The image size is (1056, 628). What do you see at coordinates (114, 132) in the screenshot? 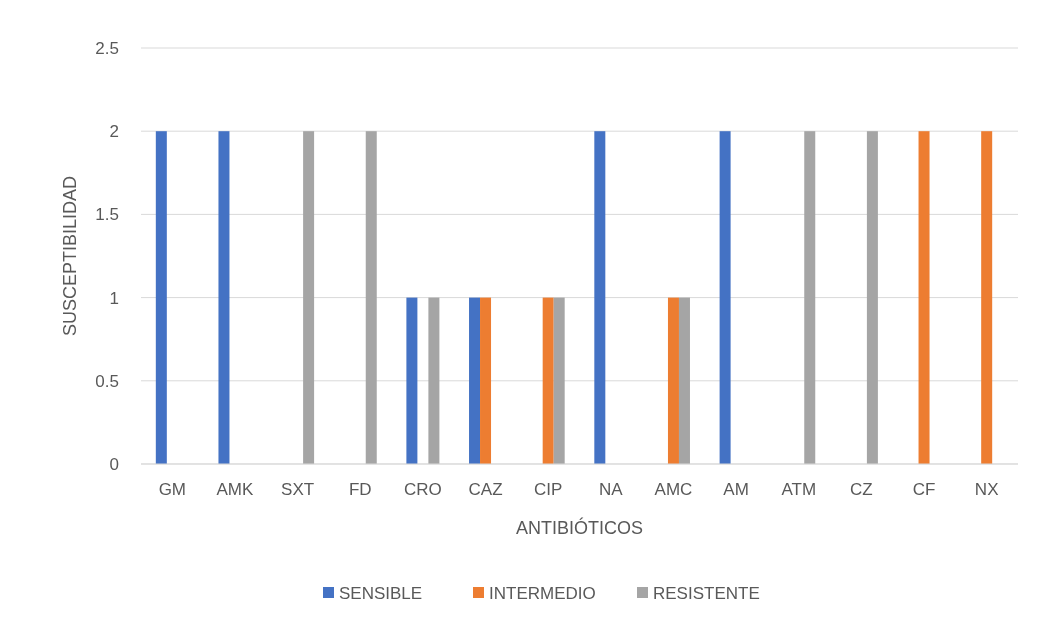
I see `y-tick-label: 2` at bounding box center [114, 132].